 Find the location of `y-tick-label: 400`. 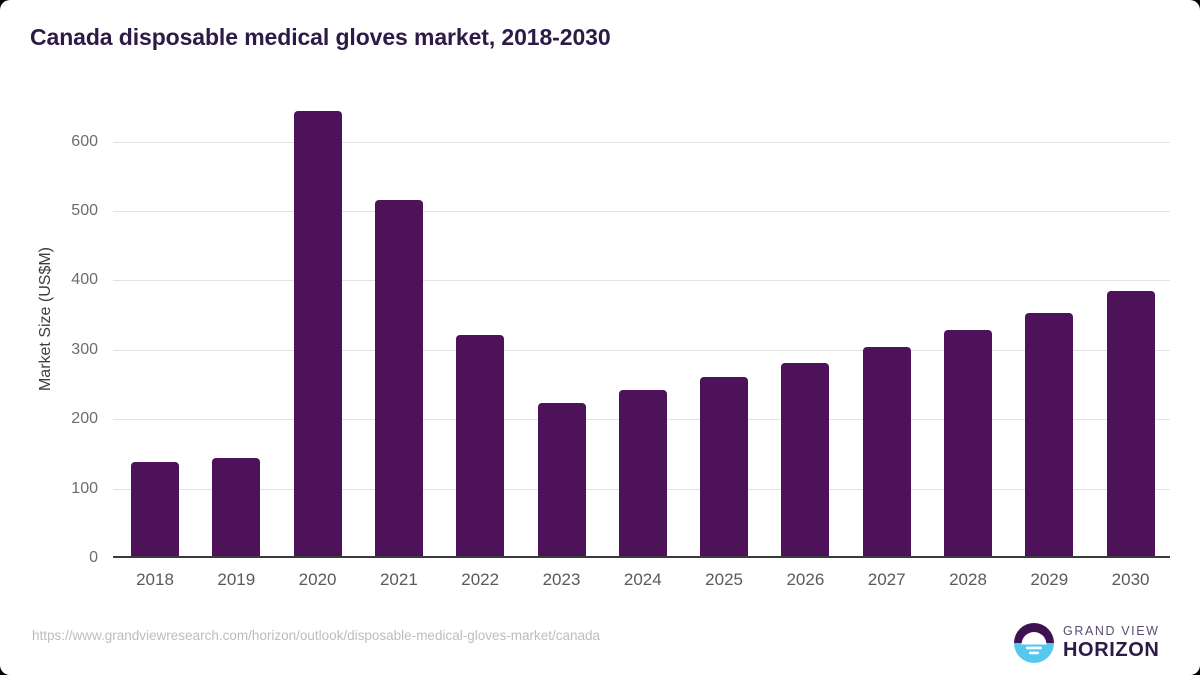

y-tick-label: 400 is located at coordinates (84, 280).